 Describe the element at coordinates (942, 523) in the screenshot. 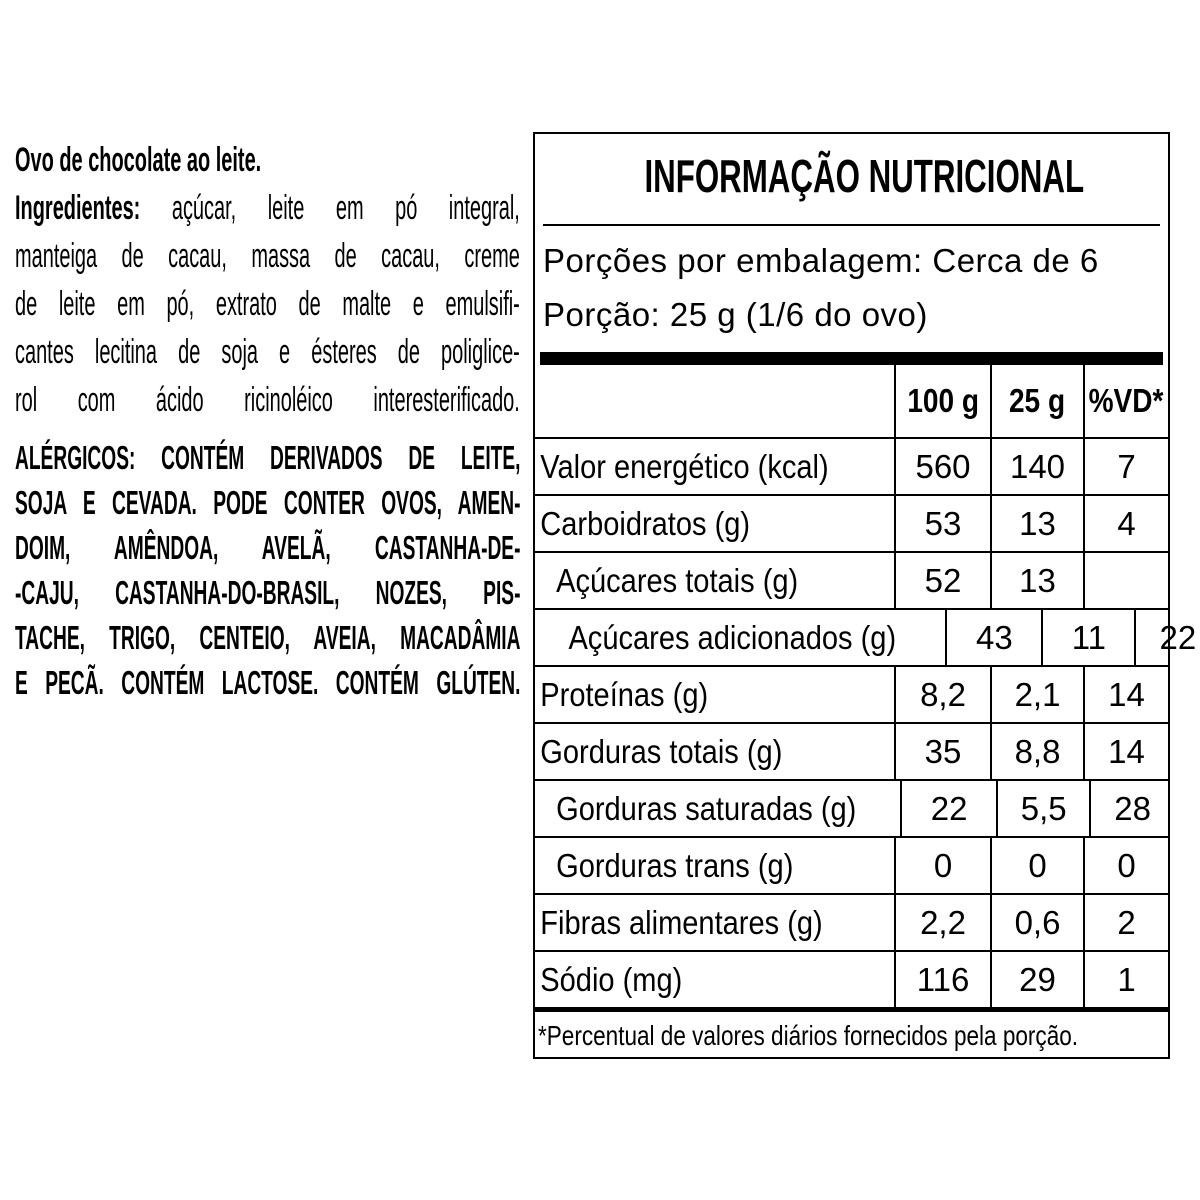

I see `value-100g: 53` at that location.